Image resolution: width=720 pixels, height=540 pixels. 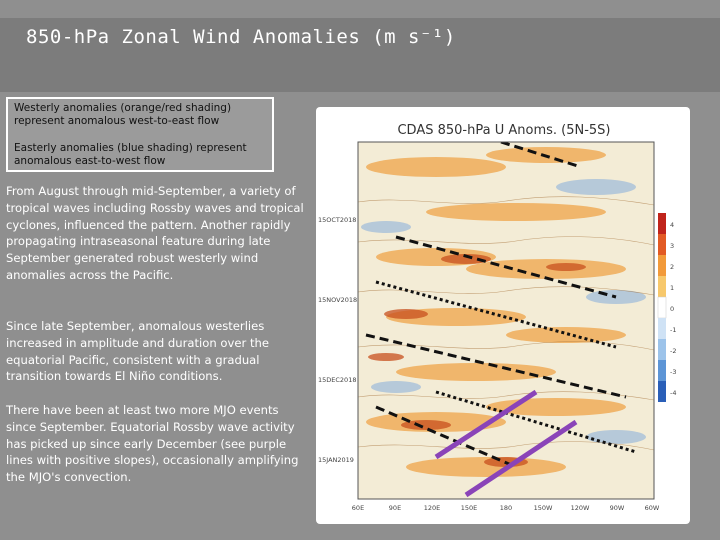 I want to click on colorbar-label: 3, so click(x=672, y=246).